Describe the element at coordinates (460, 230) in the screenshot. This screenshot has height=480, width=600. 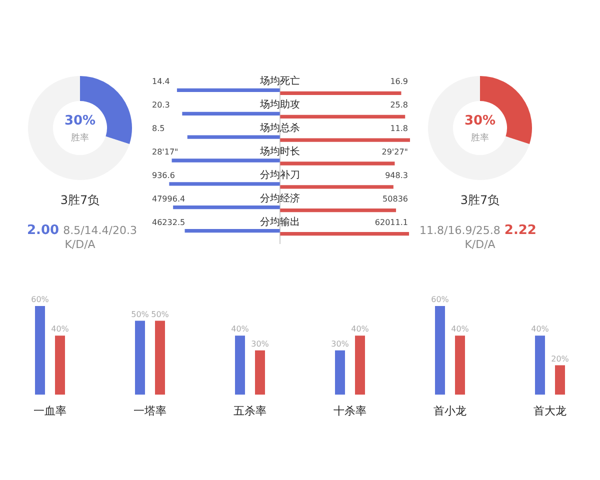
I see `text: 11.8/16.9/25.8` at that location.